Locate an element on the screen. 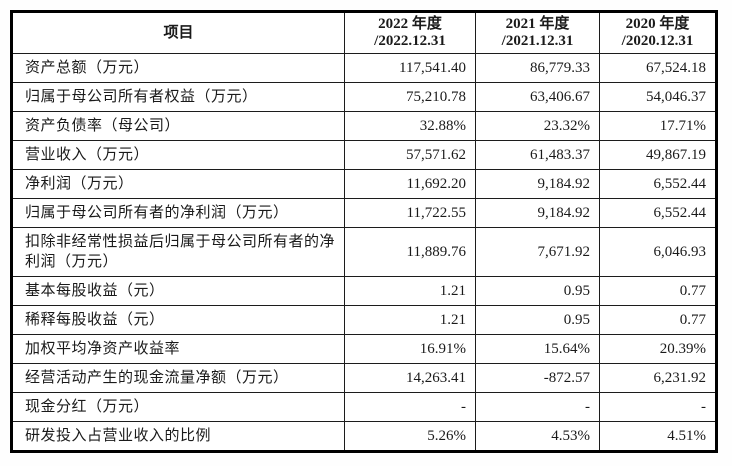 This screenshot has height=466, width=732. row-value-2020: 20.39% is located at coordinates (658, 349).